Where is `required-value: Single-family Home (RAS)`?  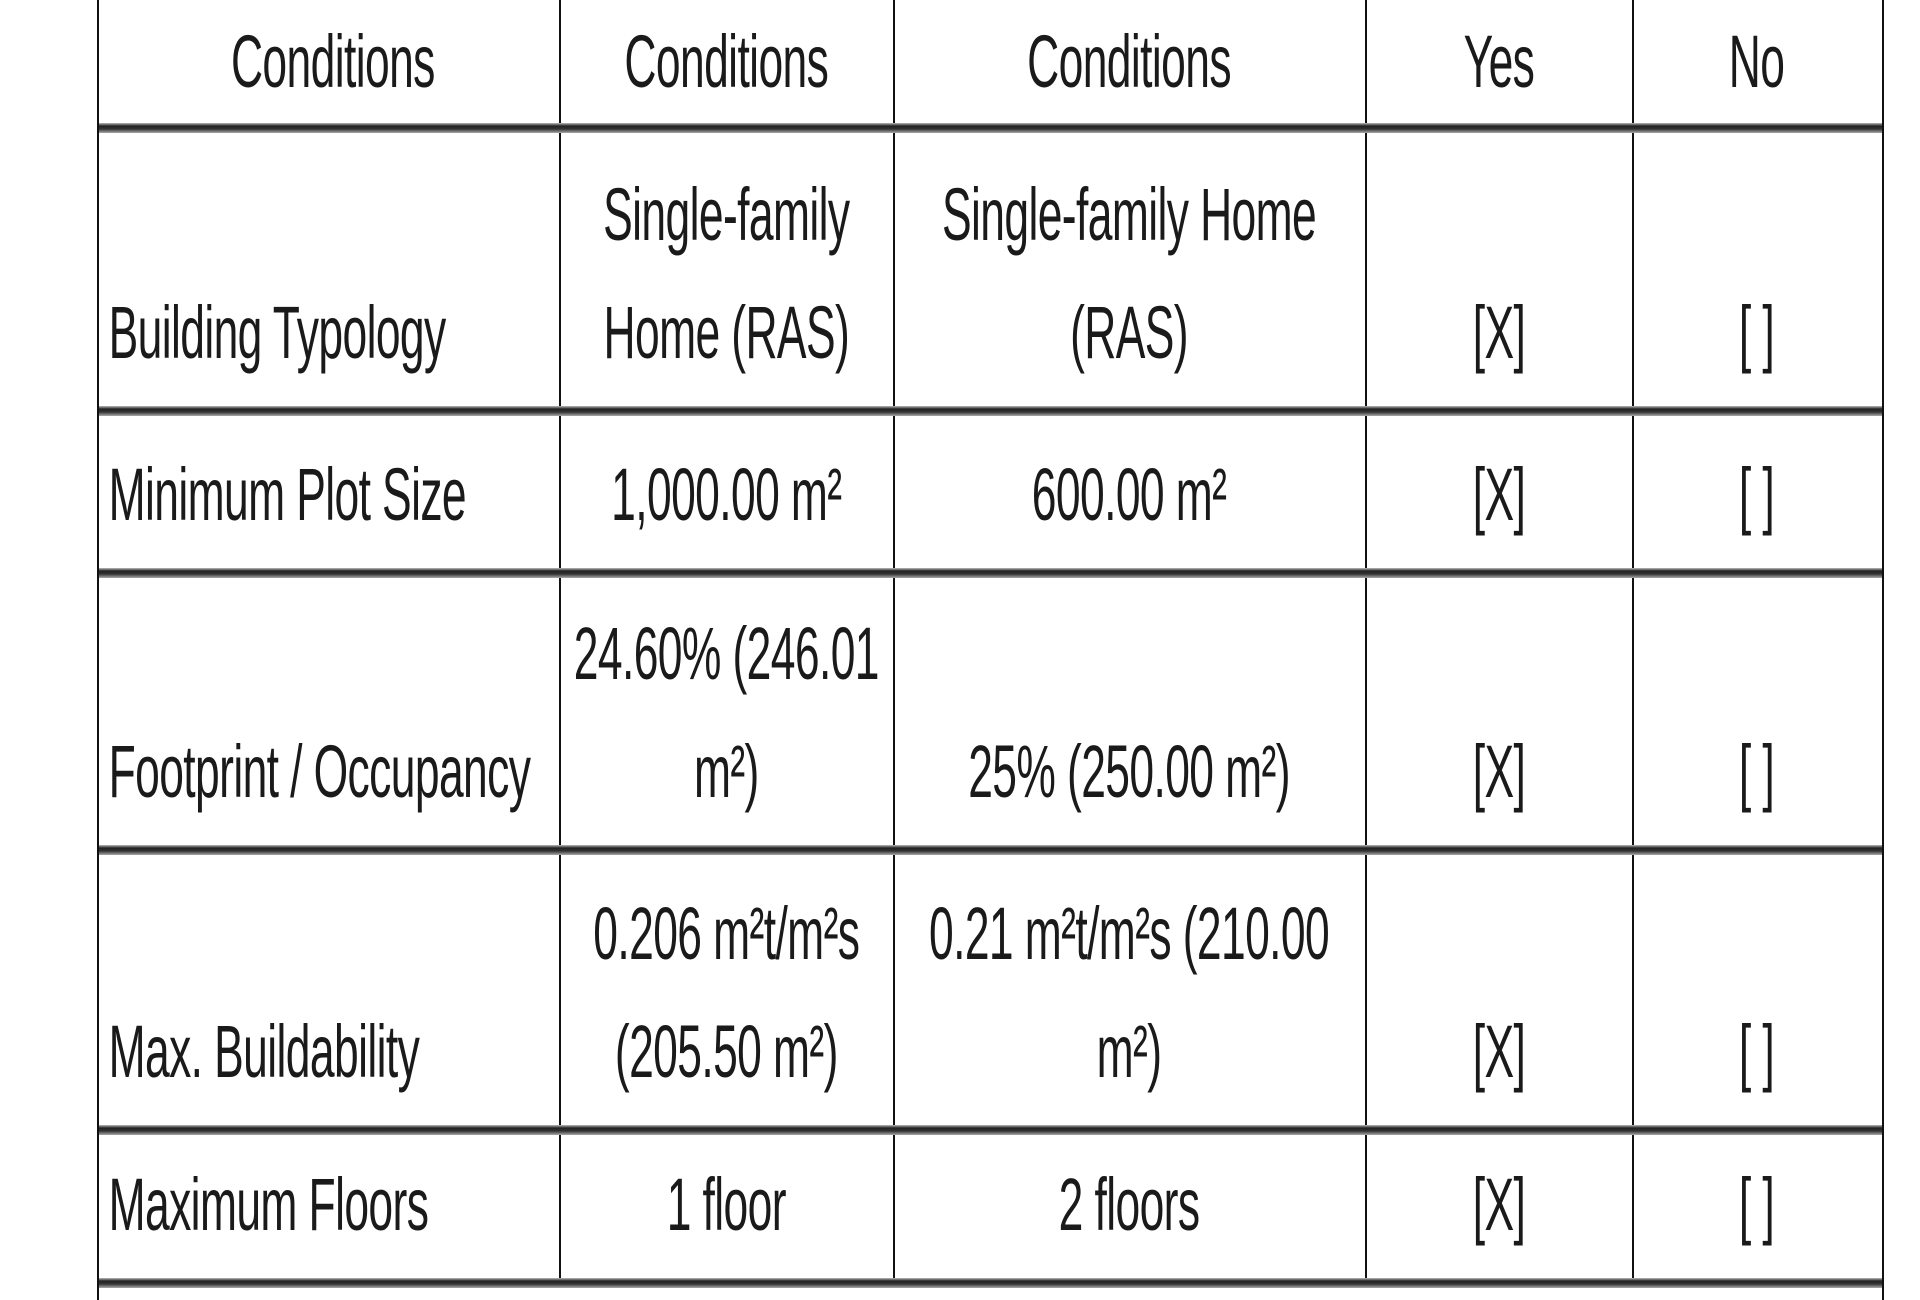
required-value: Single-family Home (RAS) is located at coordinates (1129, 273).